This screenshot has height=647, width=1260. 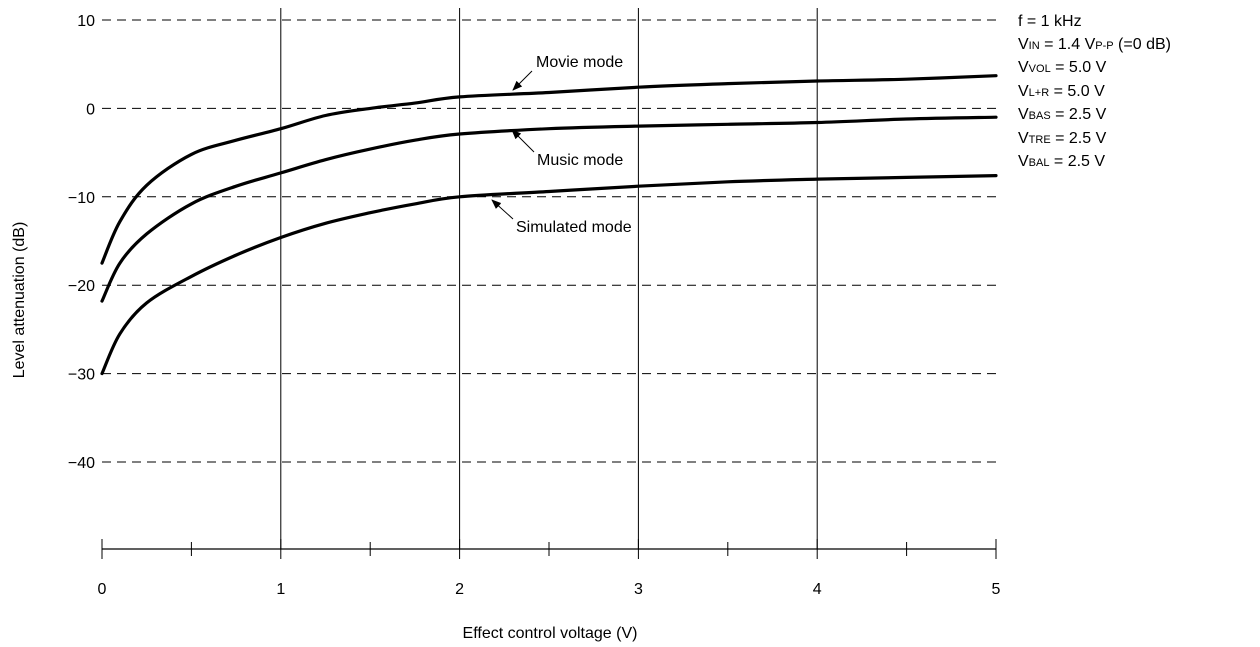 I want to click on label-movie-mode: Movie mode, so click(x=579, y=62).